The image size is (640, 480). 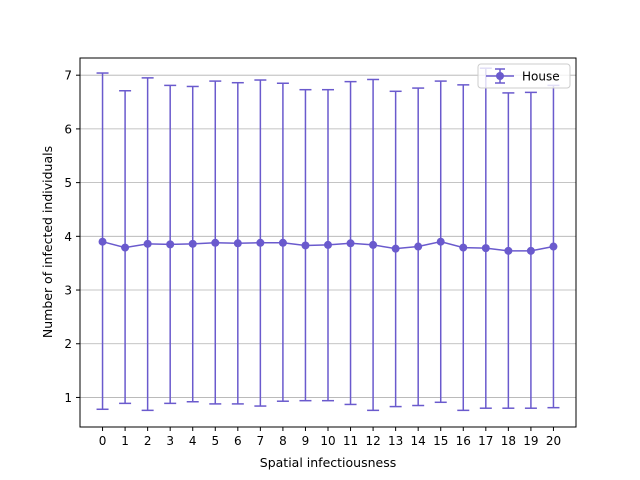 What do you see at coordinates (68, 237) in the screenshot?
I see `y-tick-label: 4` at bounding box center [68, 237].